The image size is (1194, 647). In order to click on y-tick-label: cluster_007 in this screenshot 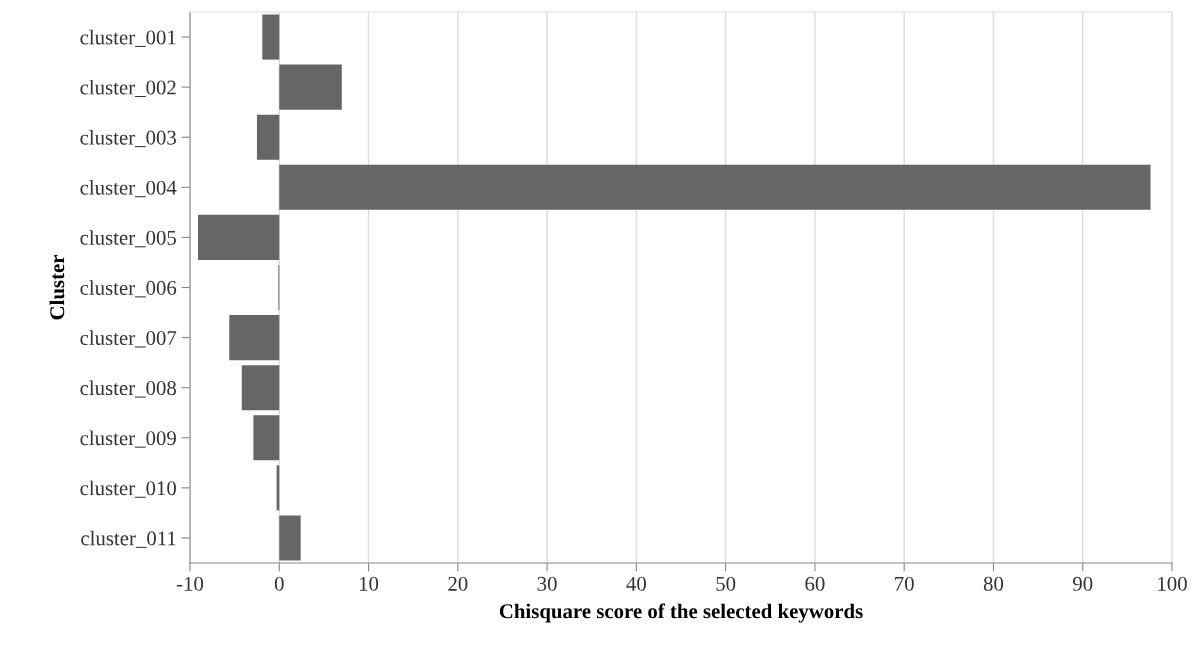, I will do `click(128, 339)`.